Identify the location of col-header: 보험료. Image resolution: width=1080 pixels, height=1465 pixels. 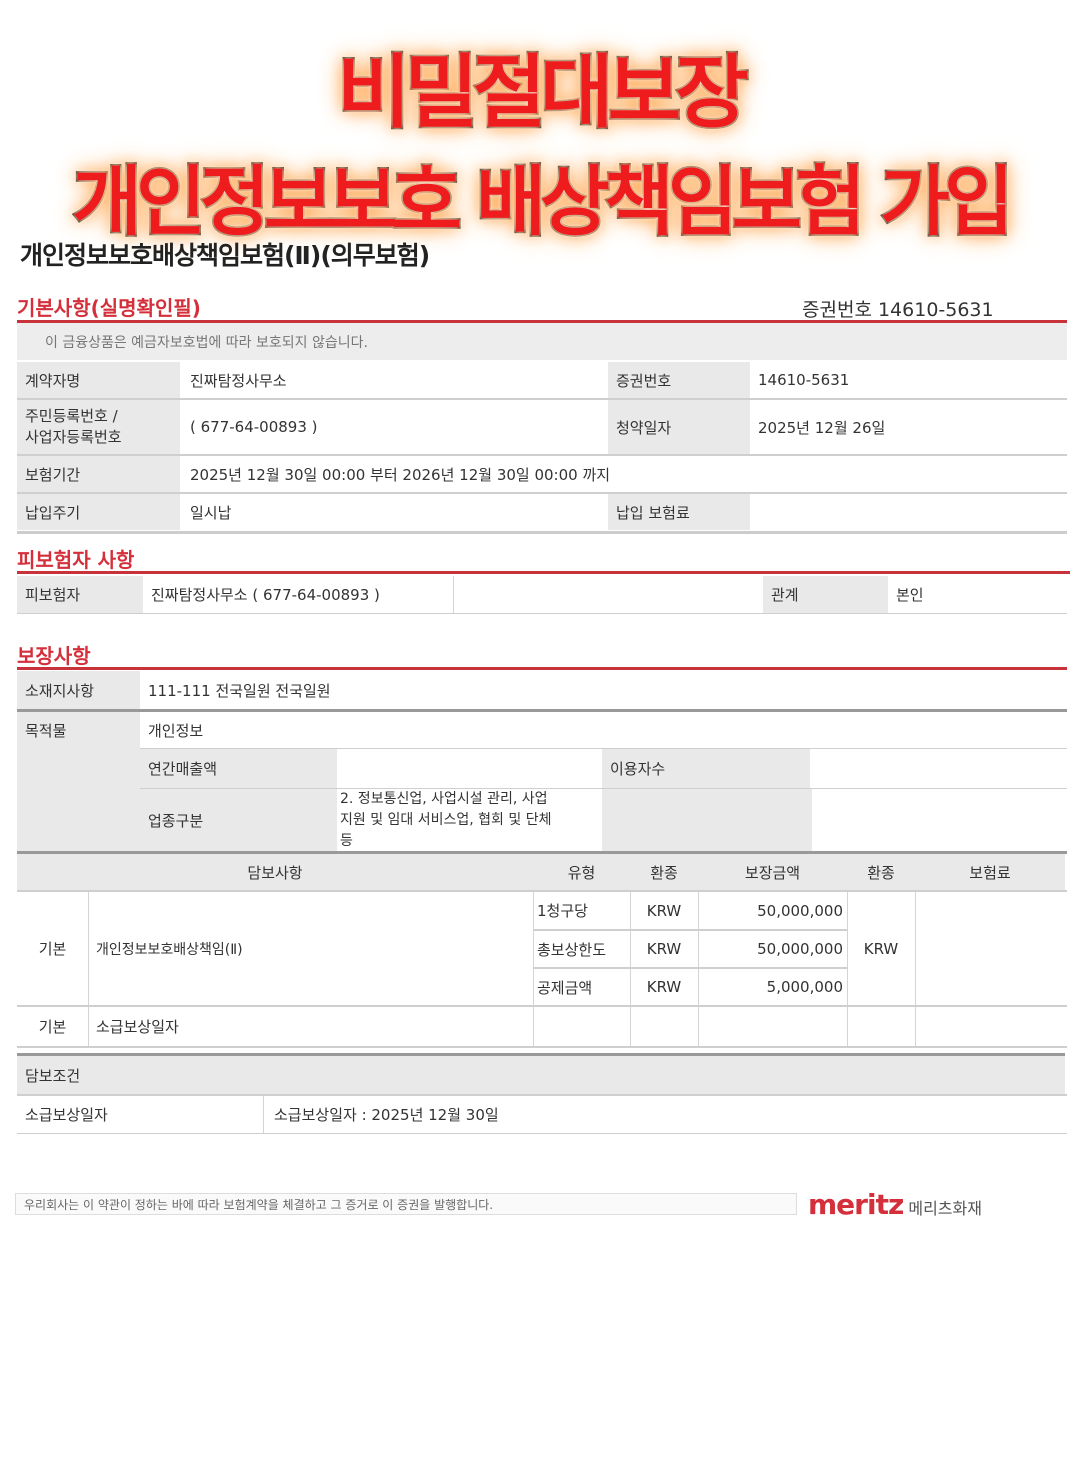
(990, 872).